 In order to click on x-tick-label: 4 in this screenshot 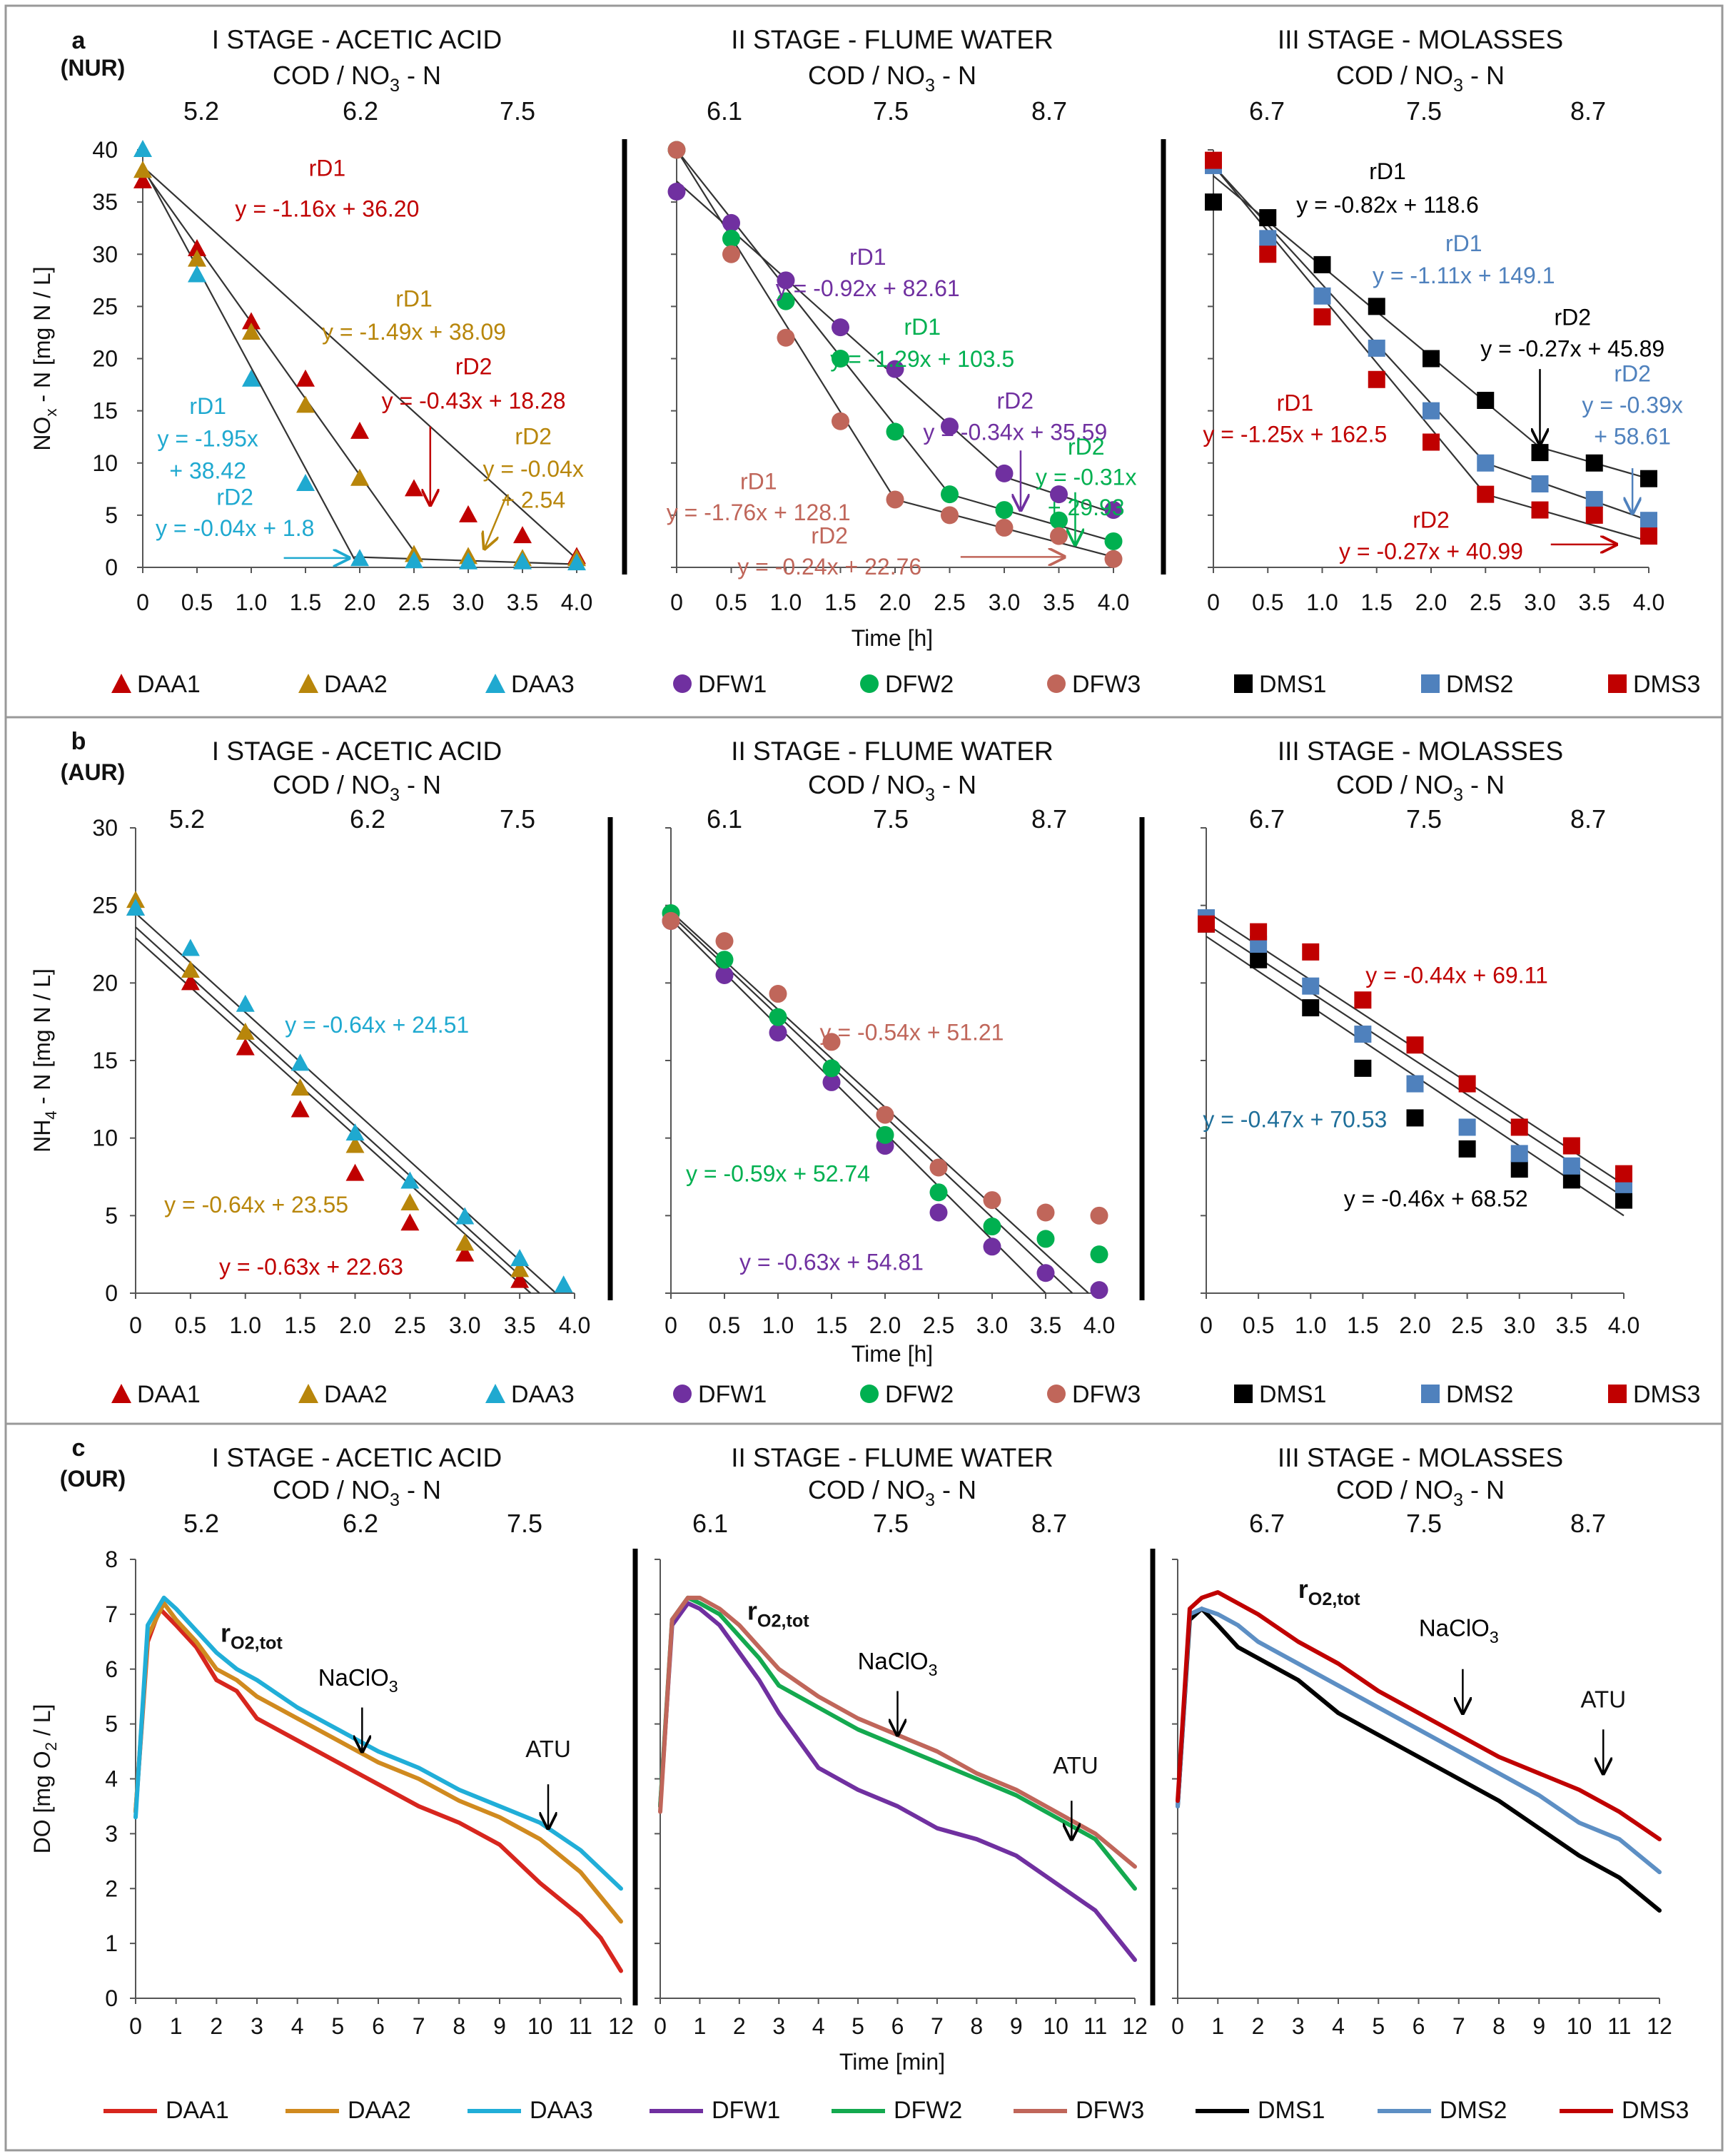, I will do `click(1338, 2026)`.